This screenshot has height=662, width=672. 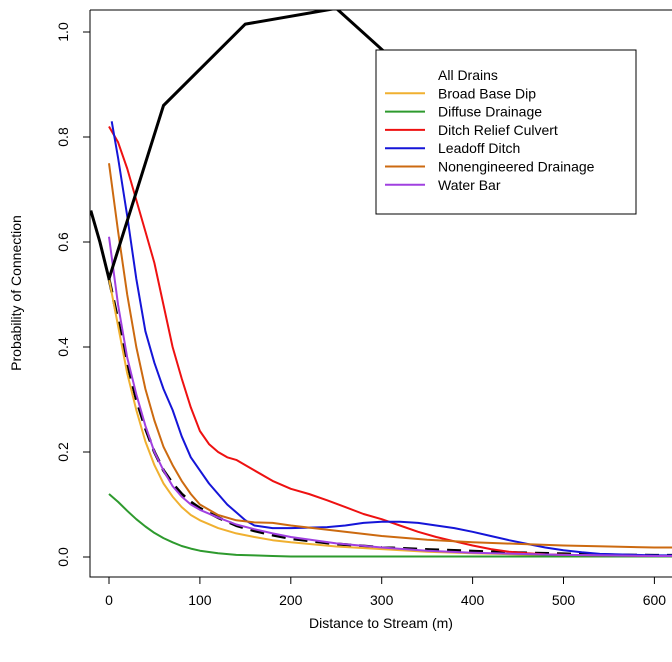 I want to click on legend-box, so click(x=506, y=132).